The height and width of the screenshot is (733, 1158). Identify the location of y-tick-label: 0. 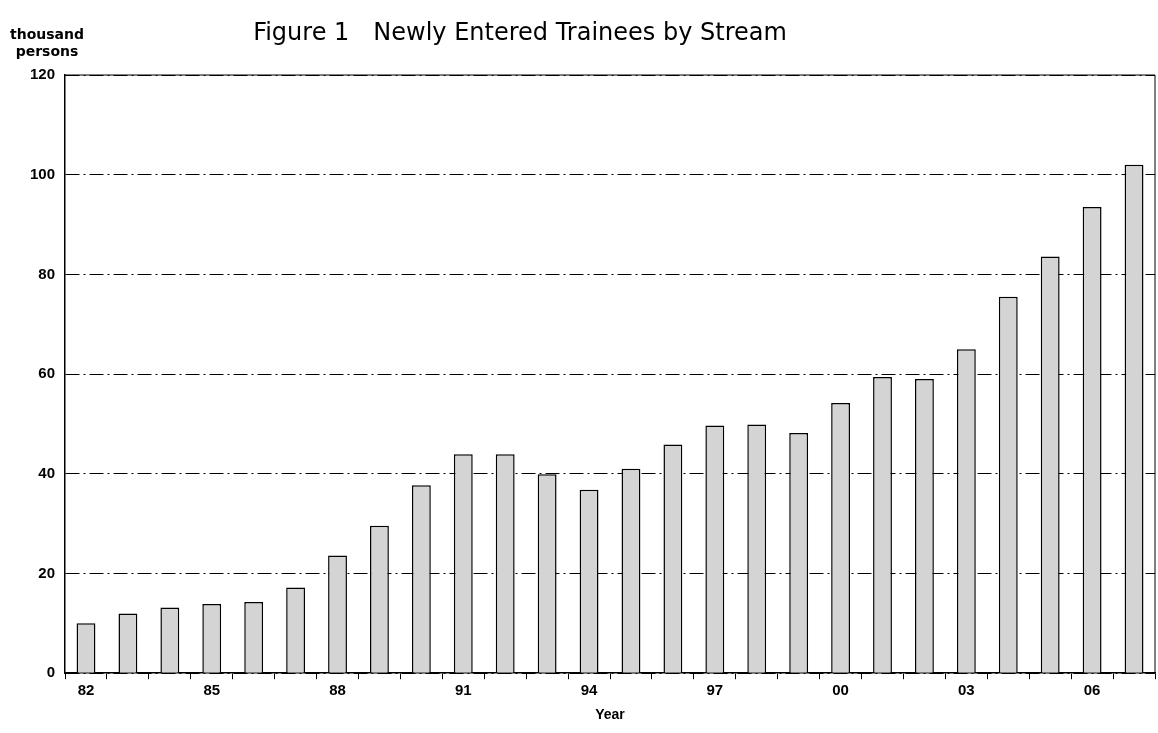
(51, 672).